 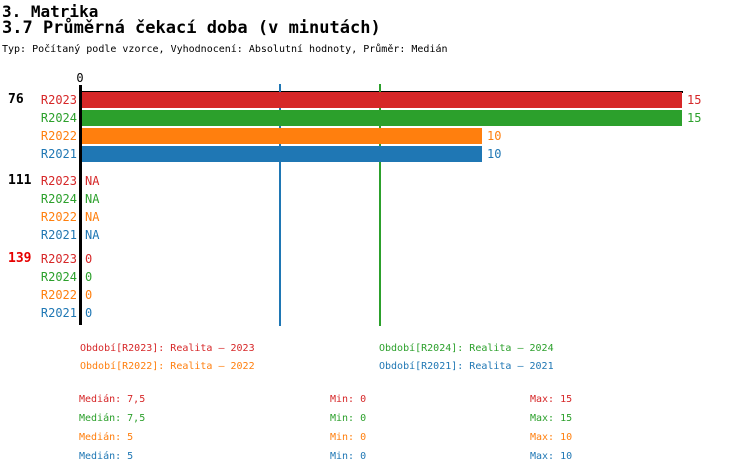 I want to click on legend-item-r2021: Období[R2021]: Realita – 2021, so click(x=466, y=366).